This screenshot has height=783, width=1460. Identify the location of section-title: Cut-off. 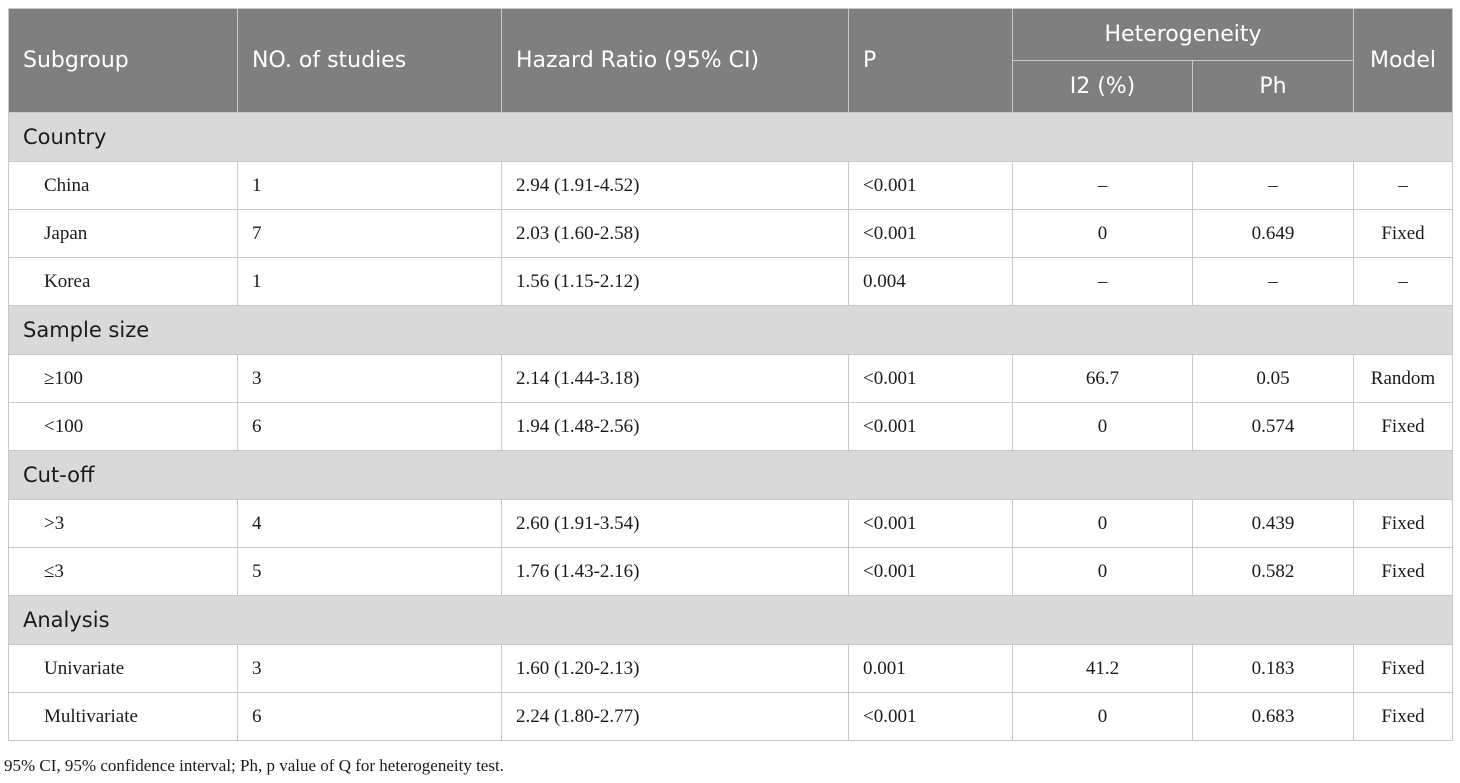
(730, 475).